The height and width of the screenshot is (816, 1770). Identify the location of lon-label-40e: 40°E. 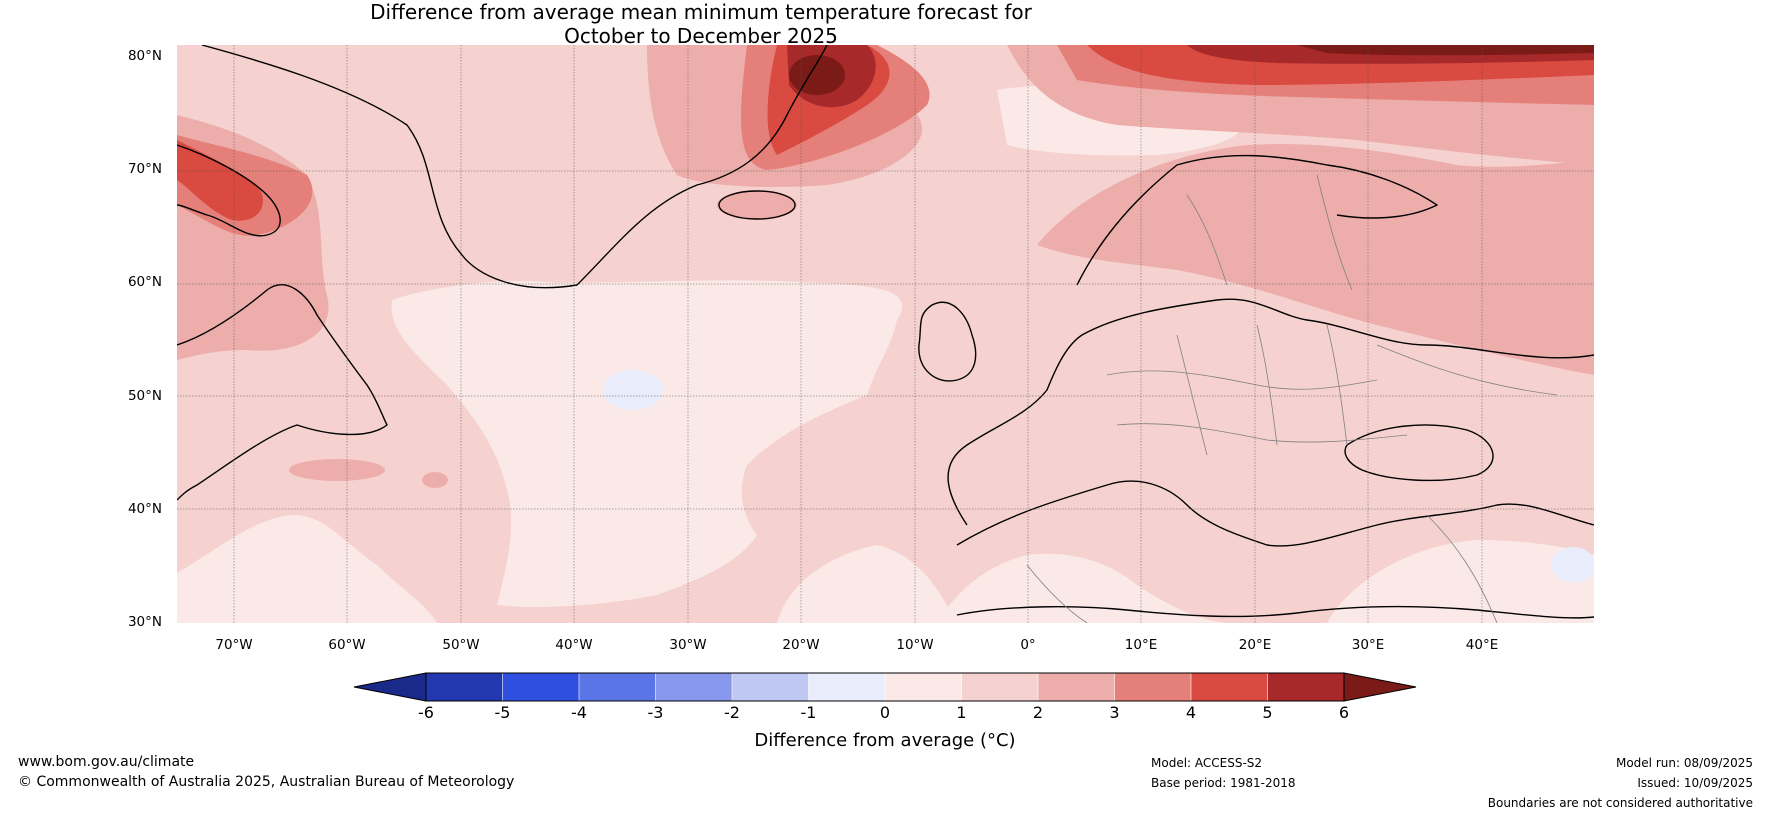
(1482, 645).